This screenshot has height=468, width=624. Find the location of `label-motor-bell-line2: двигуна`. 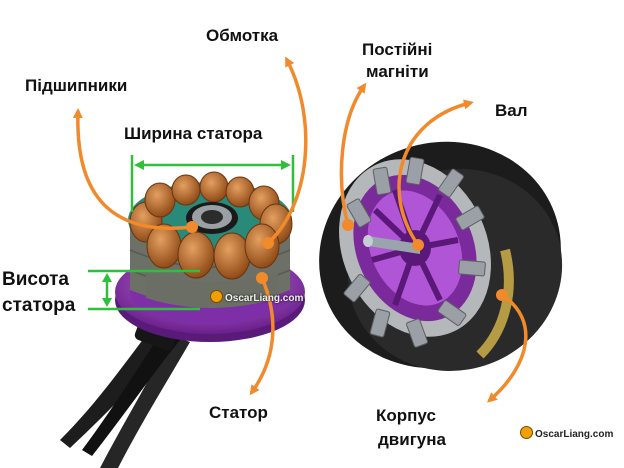

label-motor-bell-line2: двигуна is located at coordinates (412, 439).